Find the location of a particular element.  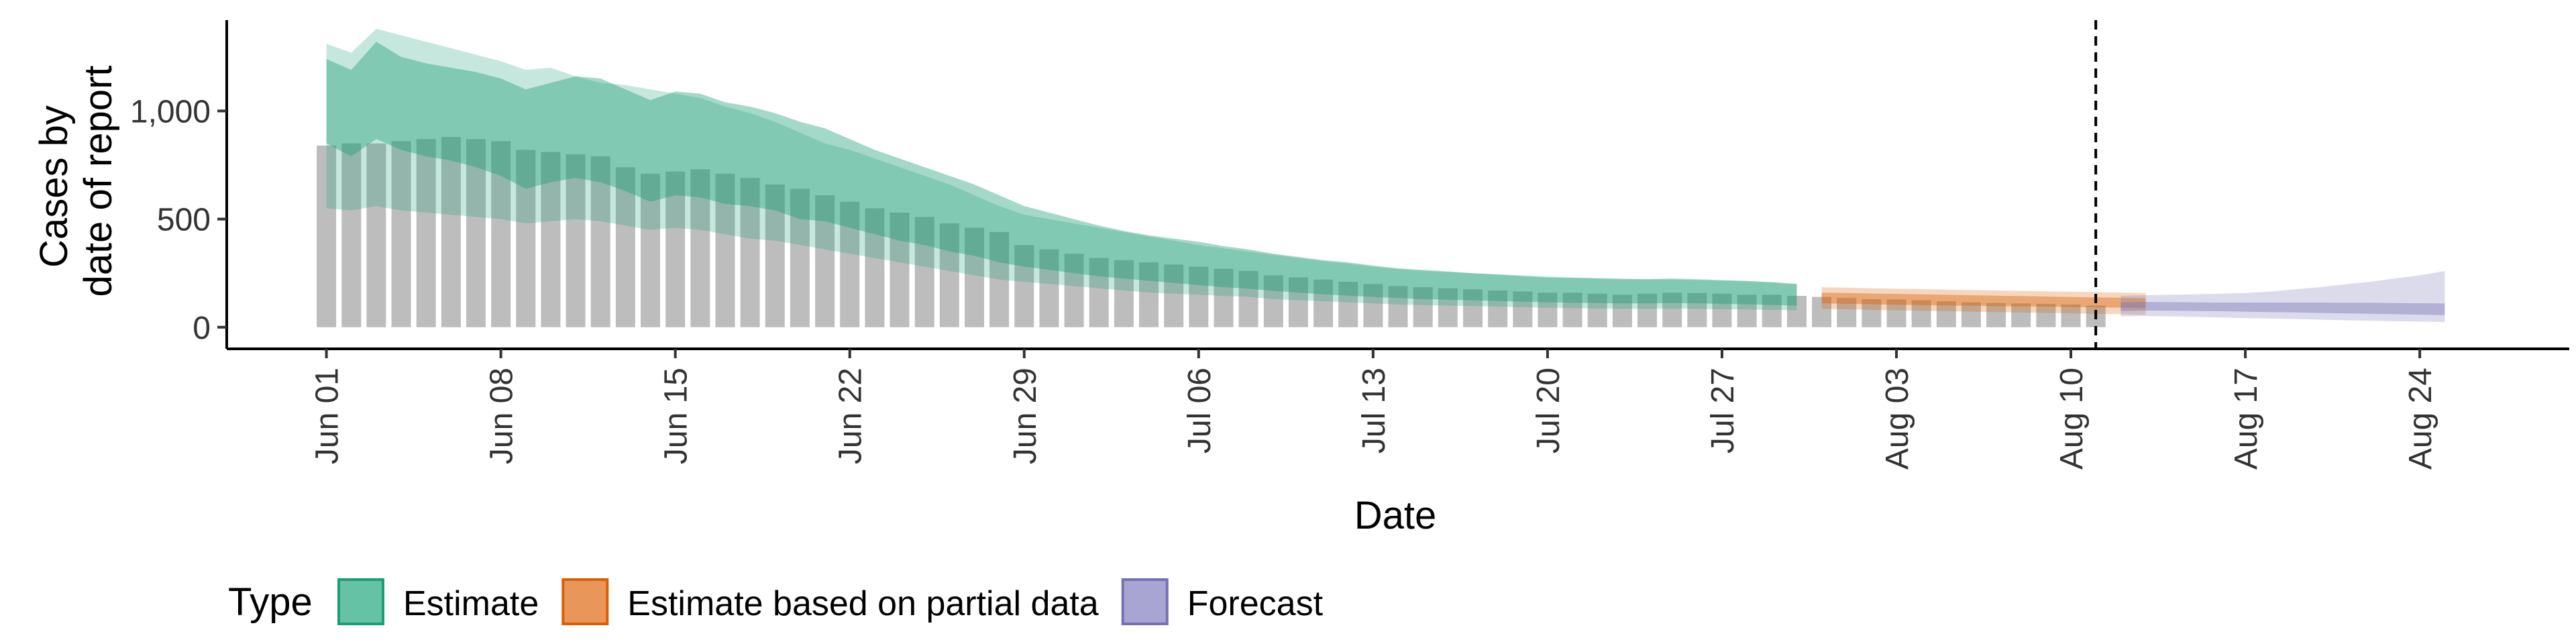

forecast-inner-band is located at coordinates (2283, 308).